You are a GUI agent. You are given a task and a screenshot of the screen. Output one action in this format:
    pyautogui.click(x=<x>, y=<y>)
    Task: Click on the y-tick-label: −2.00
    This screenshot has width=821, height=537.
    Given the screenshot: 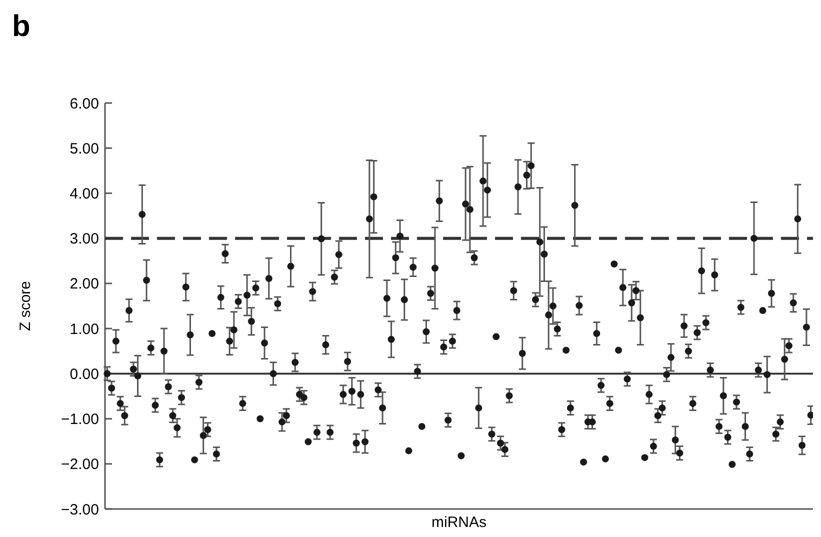 What is the action you would take?
    pyautogui.click(x=80, y=465)
    